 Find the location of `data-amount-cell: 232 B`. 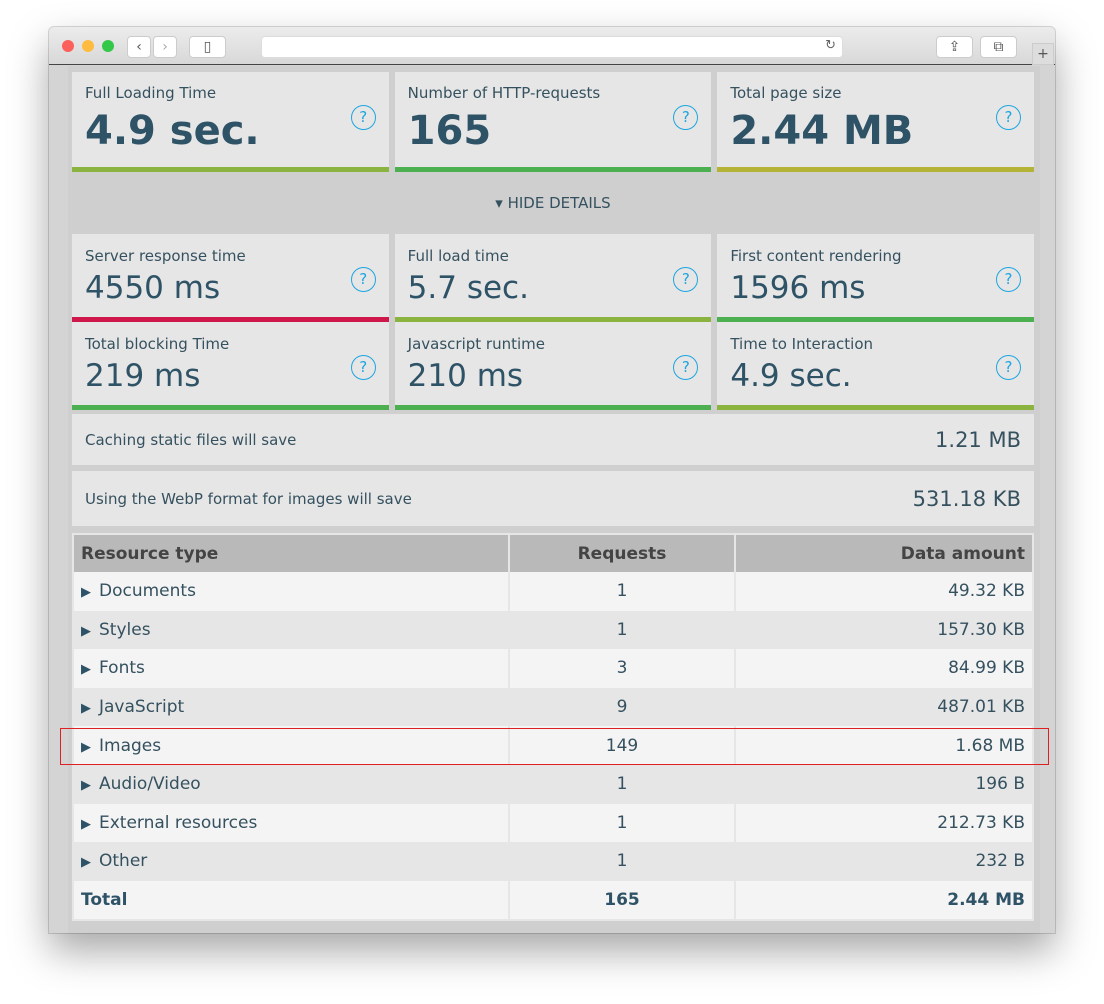

data-amount-cell: 232 B is located at coordinates (884, 861).